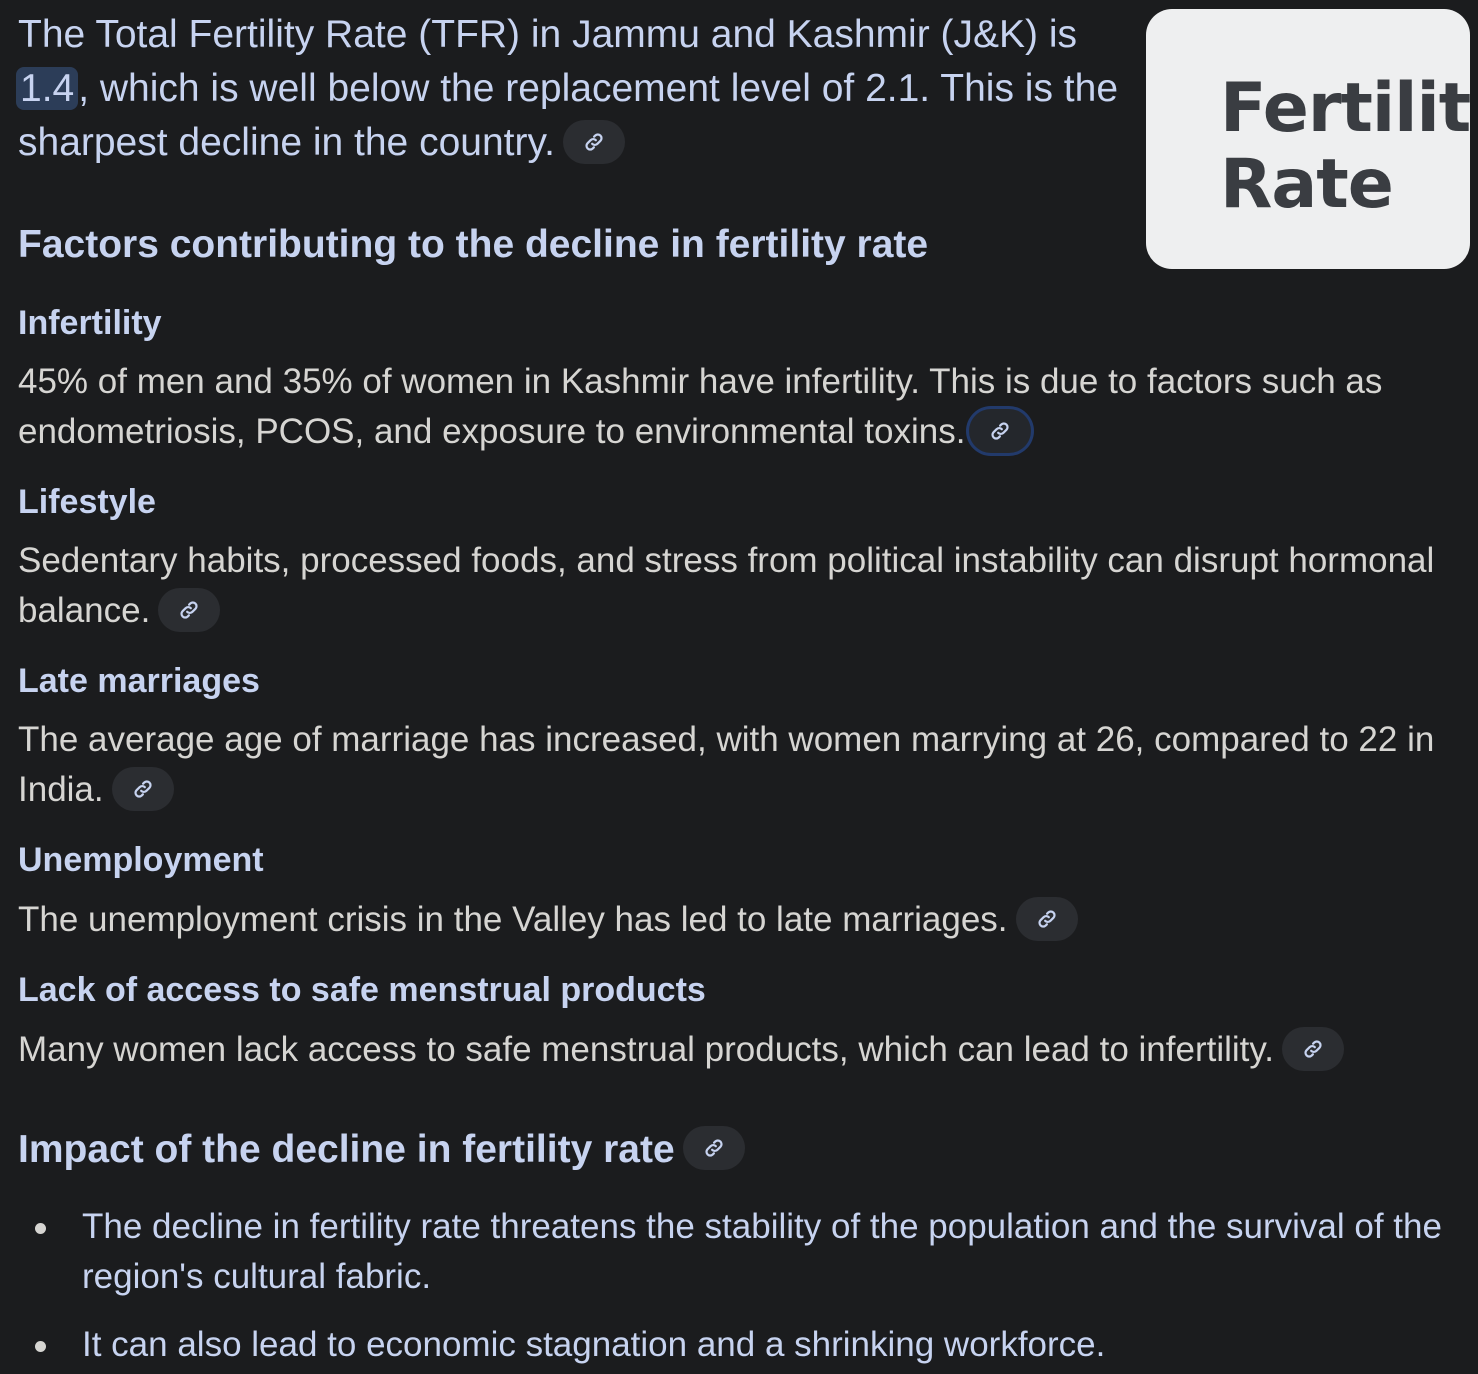  I want to click on thumbnail-text: Fertility Rate, so click(1345, 146).